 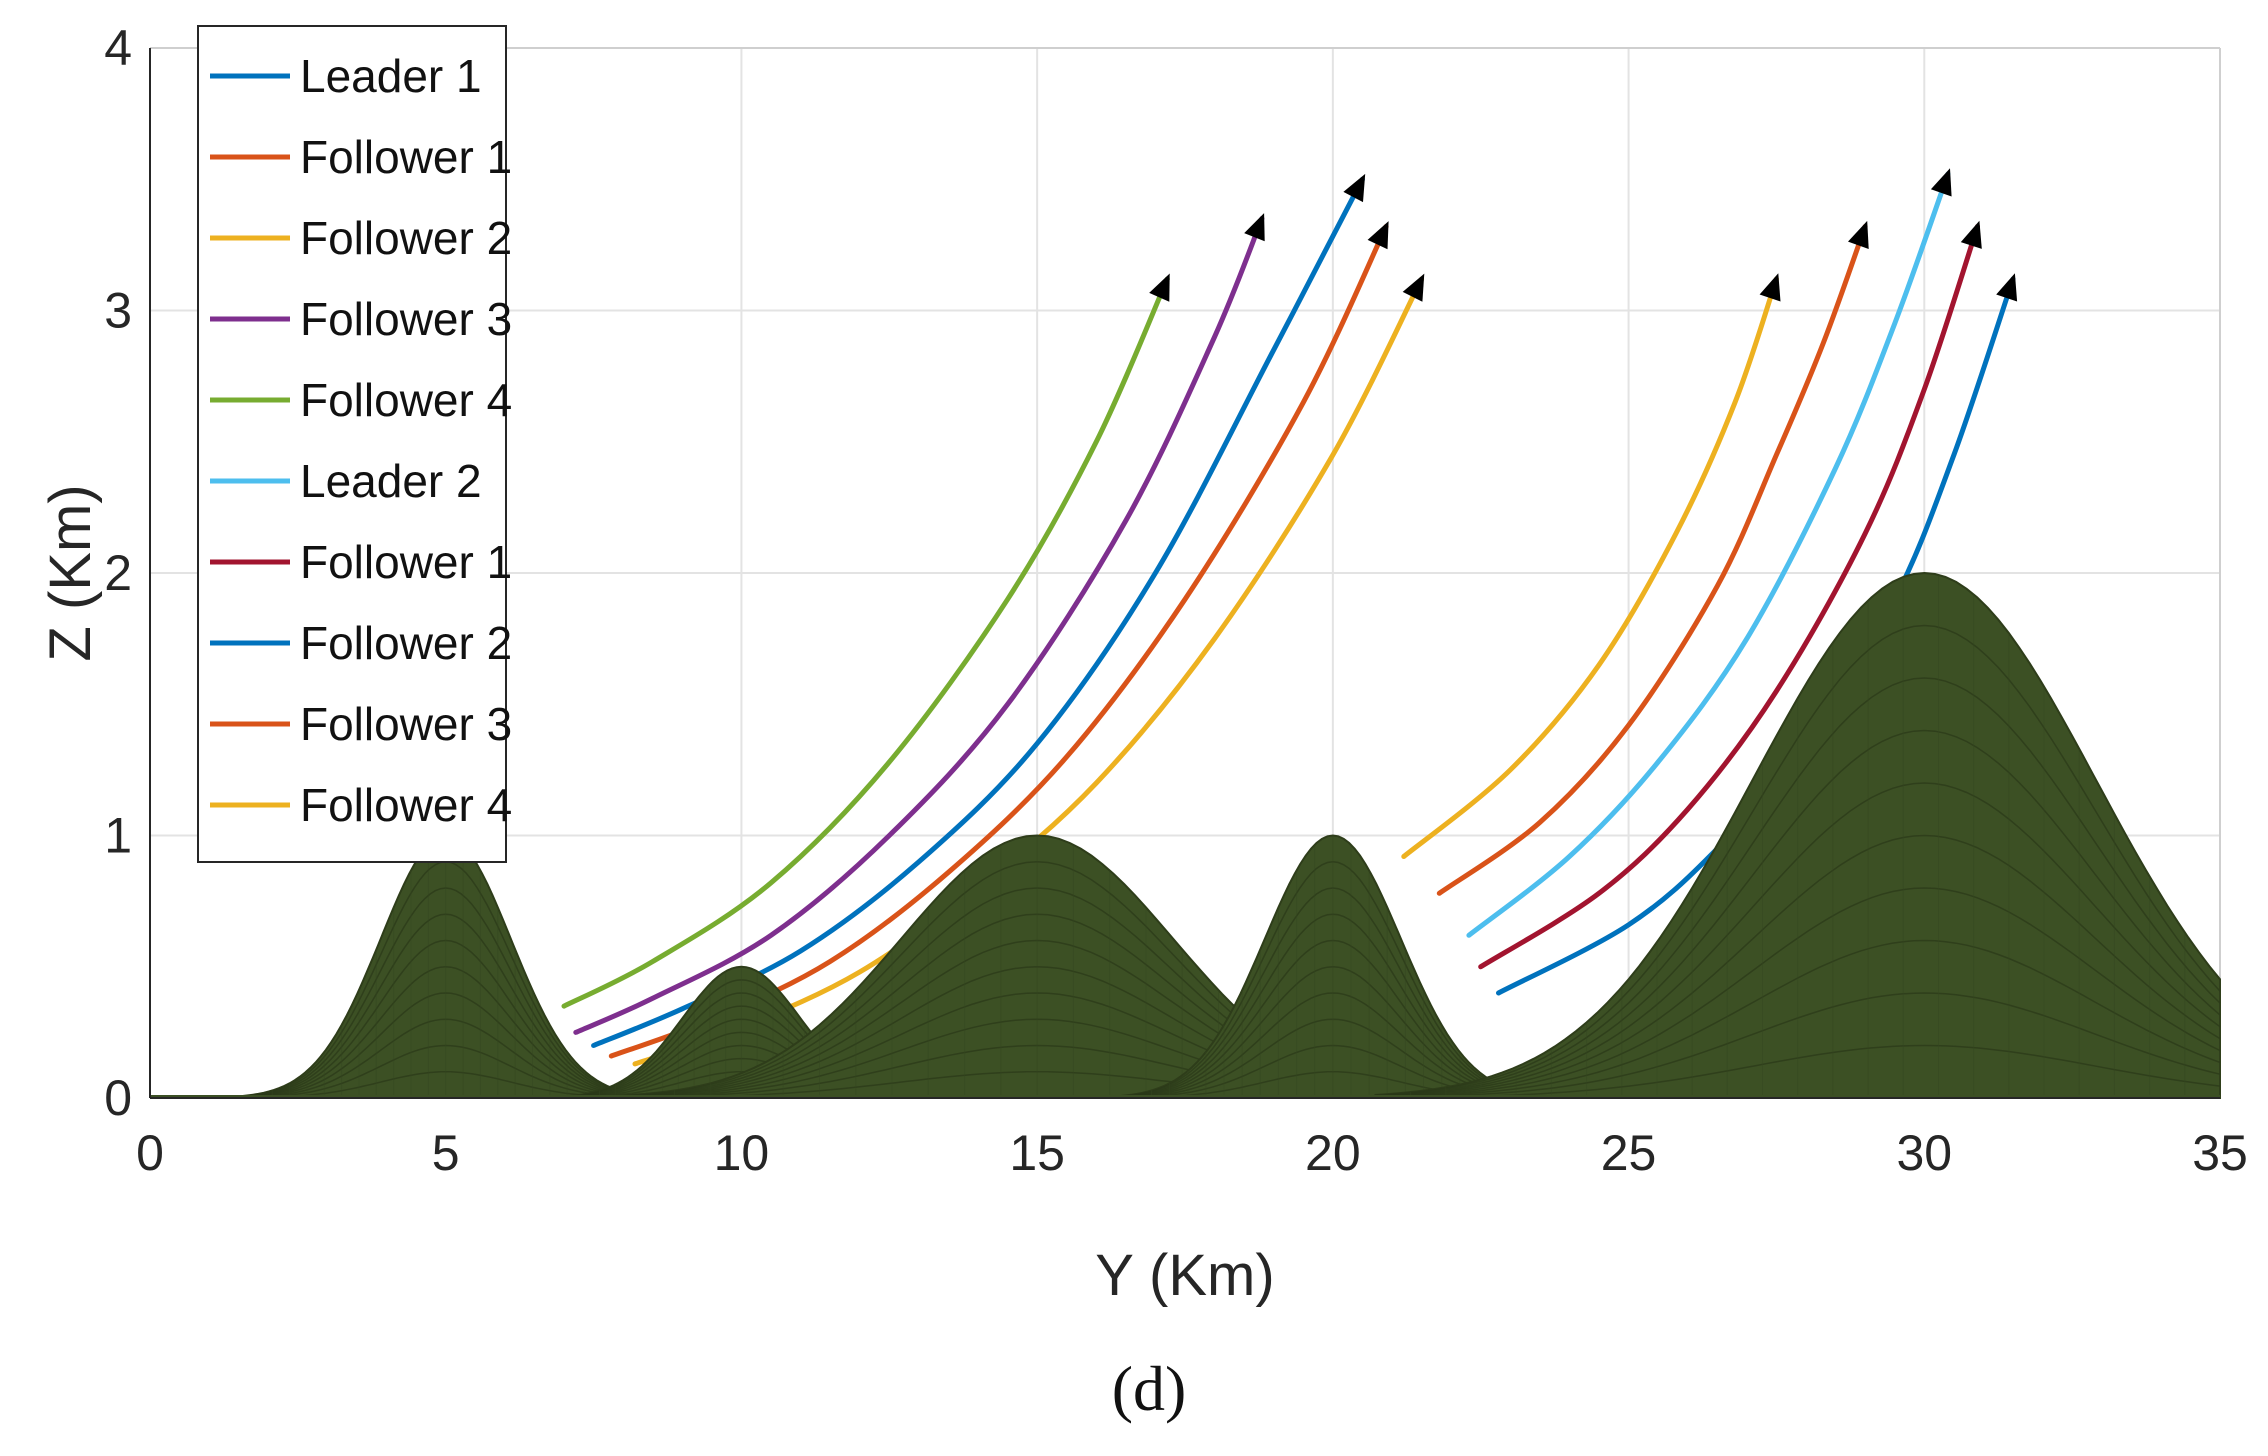 I want to click on x-tick-label: 10, so click(x=742, y=1153).